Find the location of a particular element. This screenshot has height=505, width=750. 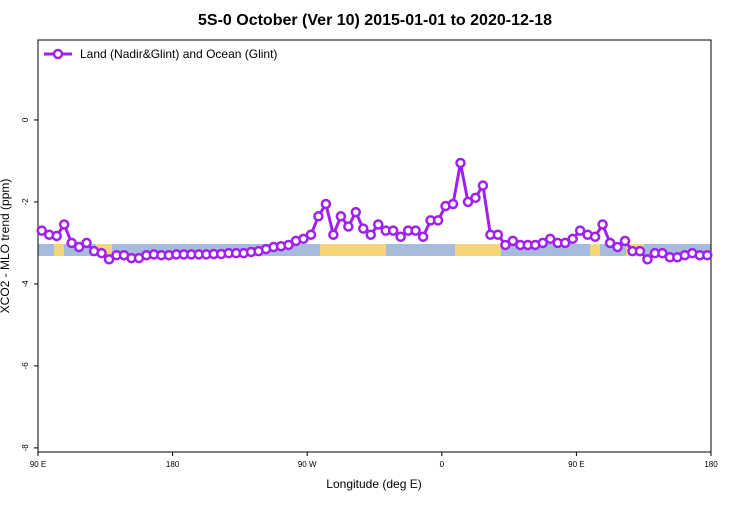

y-tick-label: 0 is located at coordinates (25, 119).